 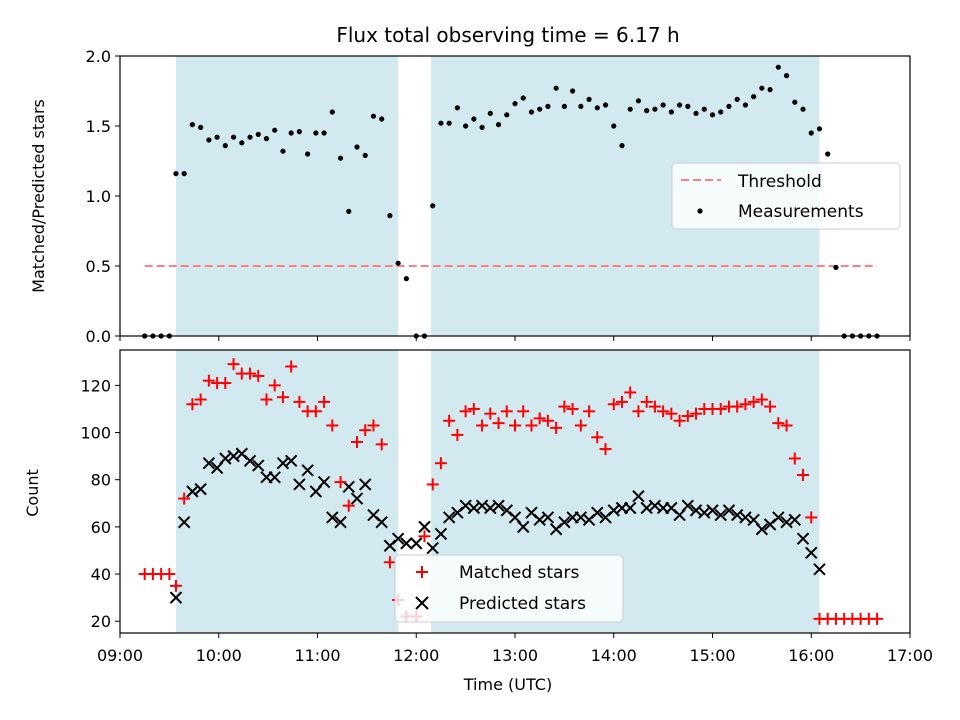 What do you see at coordinates (101, 574) in the screenshot?
I see `y-tick-label: 40` at bounding box center [101, 574].